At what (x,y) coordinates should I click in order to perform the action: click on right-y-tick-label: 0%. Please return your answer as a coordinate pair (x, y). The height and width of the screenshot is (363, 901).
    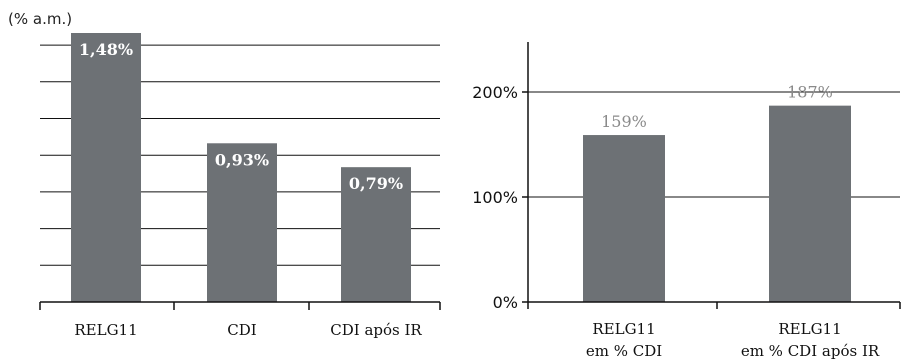
    Looking at the image, I should click on (505, 302).